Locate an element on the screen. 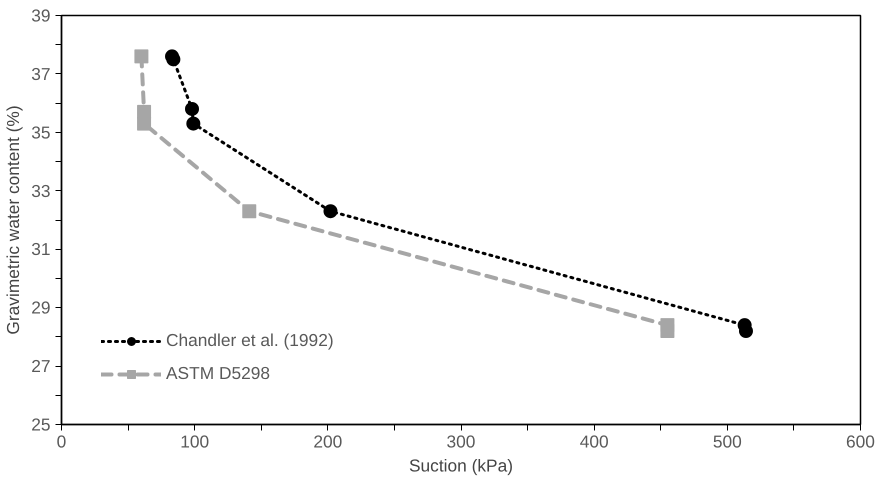 This screenshot has width=887, height=483. y-tick-label: 29 is located at coordinates (41, 308).